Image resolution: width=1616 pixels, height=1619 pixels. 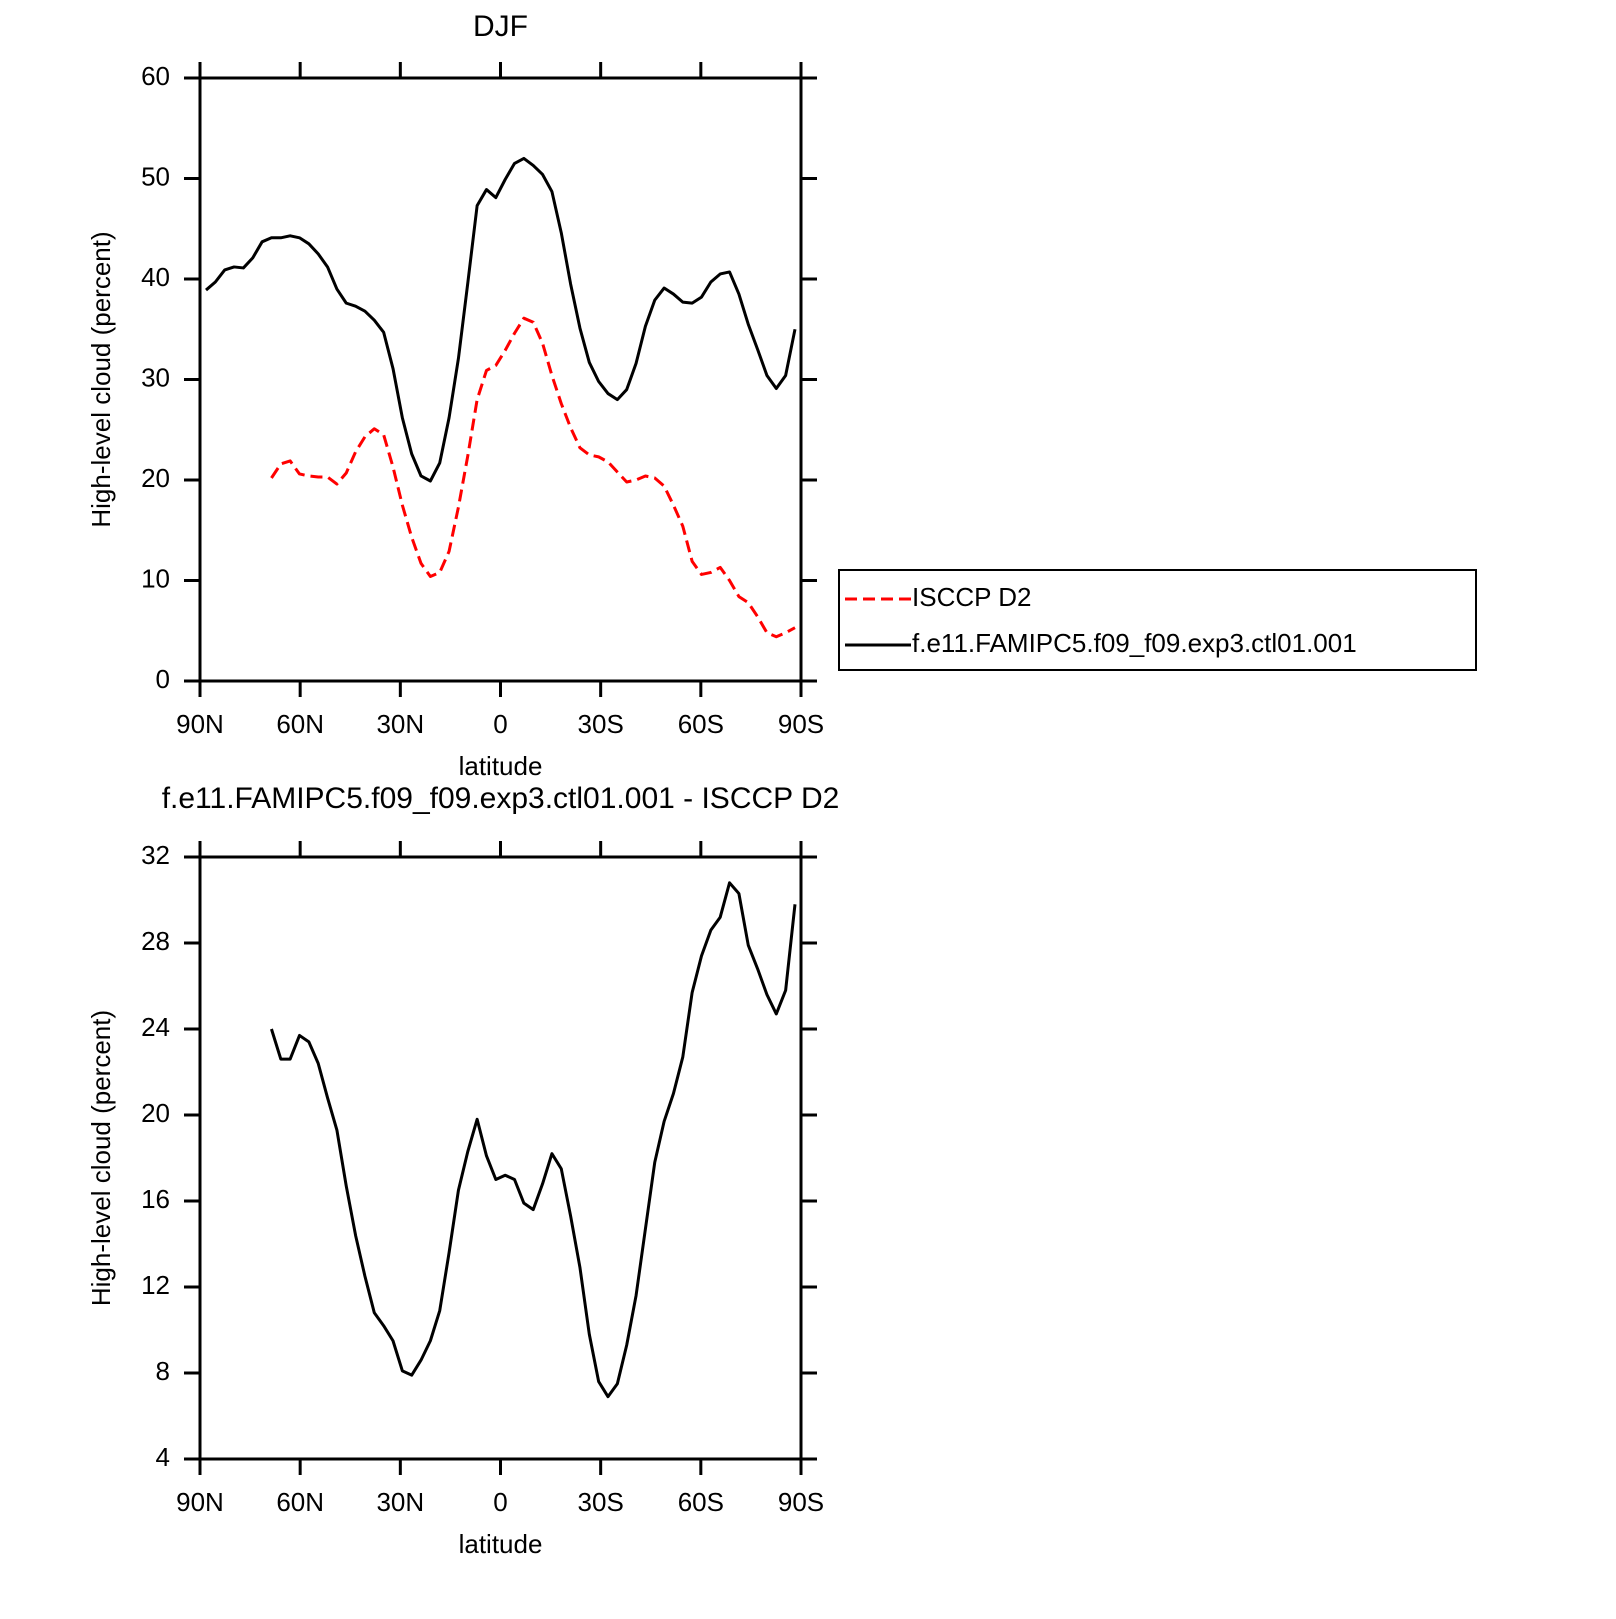 I want to click on y-tick-label: 50, so click(x=155, y=176).